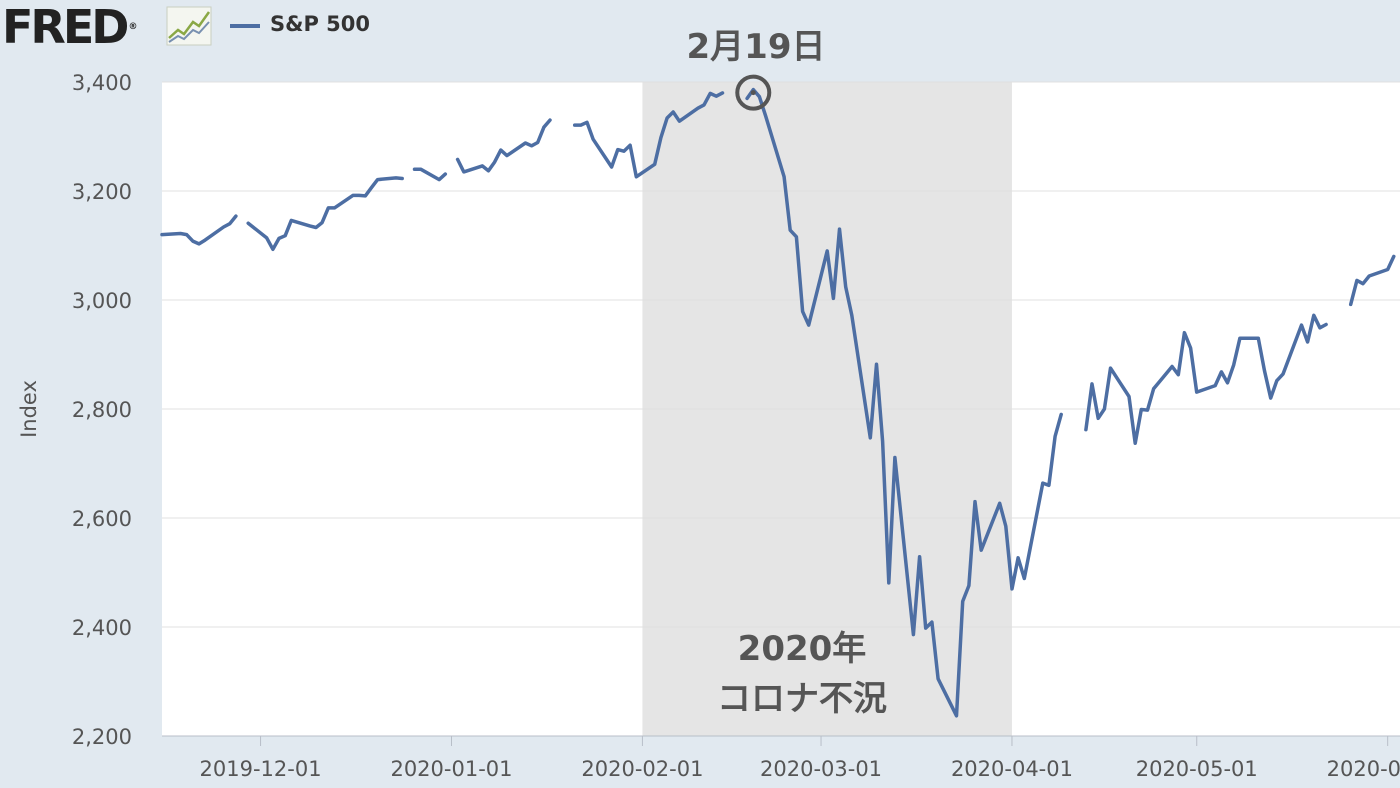 Image resolution: width=1400 pixels, height=788 pixels. What do you see at coordinates (261, 769) in the screenshot?
I see `x-tick-label: 2019-12-01` at bounding box center [261, 769].